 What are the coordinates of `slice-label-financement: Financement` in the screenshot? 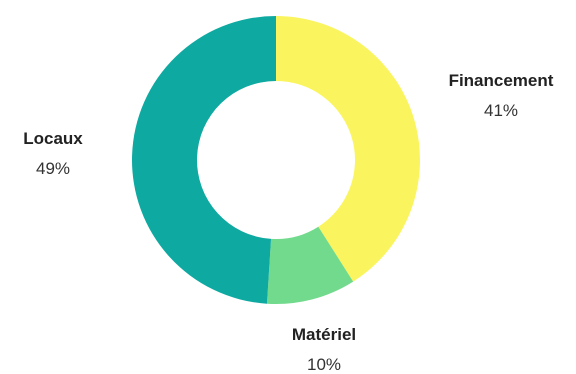 It's located at (501, 80).